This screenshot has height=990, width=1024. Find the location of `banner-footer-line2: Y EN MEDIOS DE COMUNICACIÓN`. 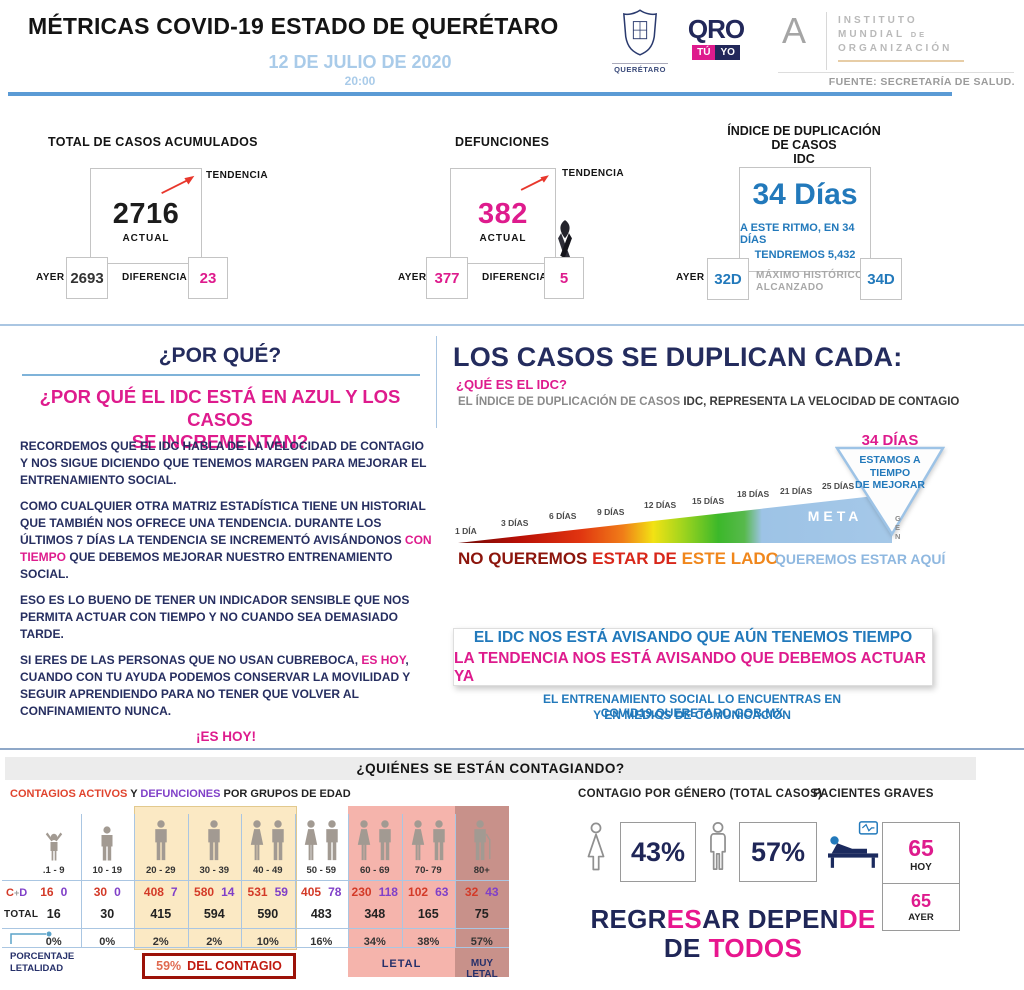

banner-footer-line2: Y EN MEDIOS DE COMUNICACIÓN is located at coordinates (692, 715).